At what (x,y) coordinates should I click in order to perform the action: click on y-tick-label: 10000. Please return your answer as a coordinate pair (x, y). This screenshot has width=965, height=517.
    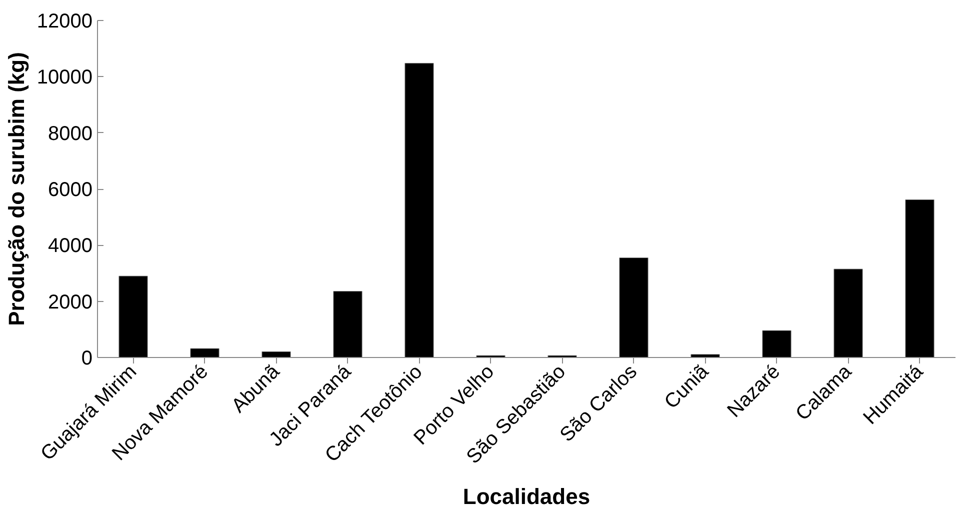
    Looking at the image, I should click on (64, 77).